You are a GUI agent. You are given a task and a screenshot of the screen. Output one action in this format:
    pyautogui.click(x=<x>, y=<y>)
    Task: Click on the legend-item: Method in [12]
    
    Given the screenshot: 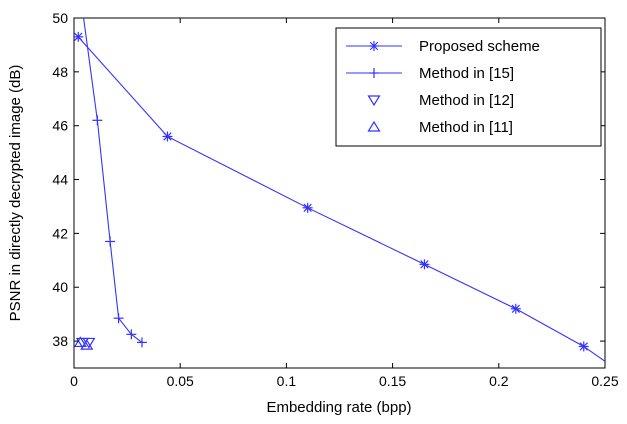 What is the action you would take?
    pyautogui.click(x=440, y=100)
    